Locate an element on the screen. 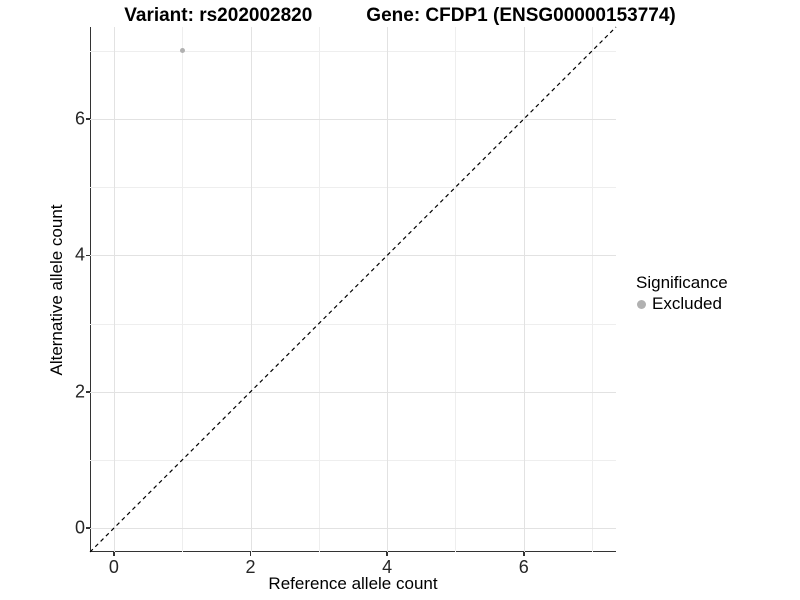  x-tick-label: 0 is located at coordinates (113, 567).